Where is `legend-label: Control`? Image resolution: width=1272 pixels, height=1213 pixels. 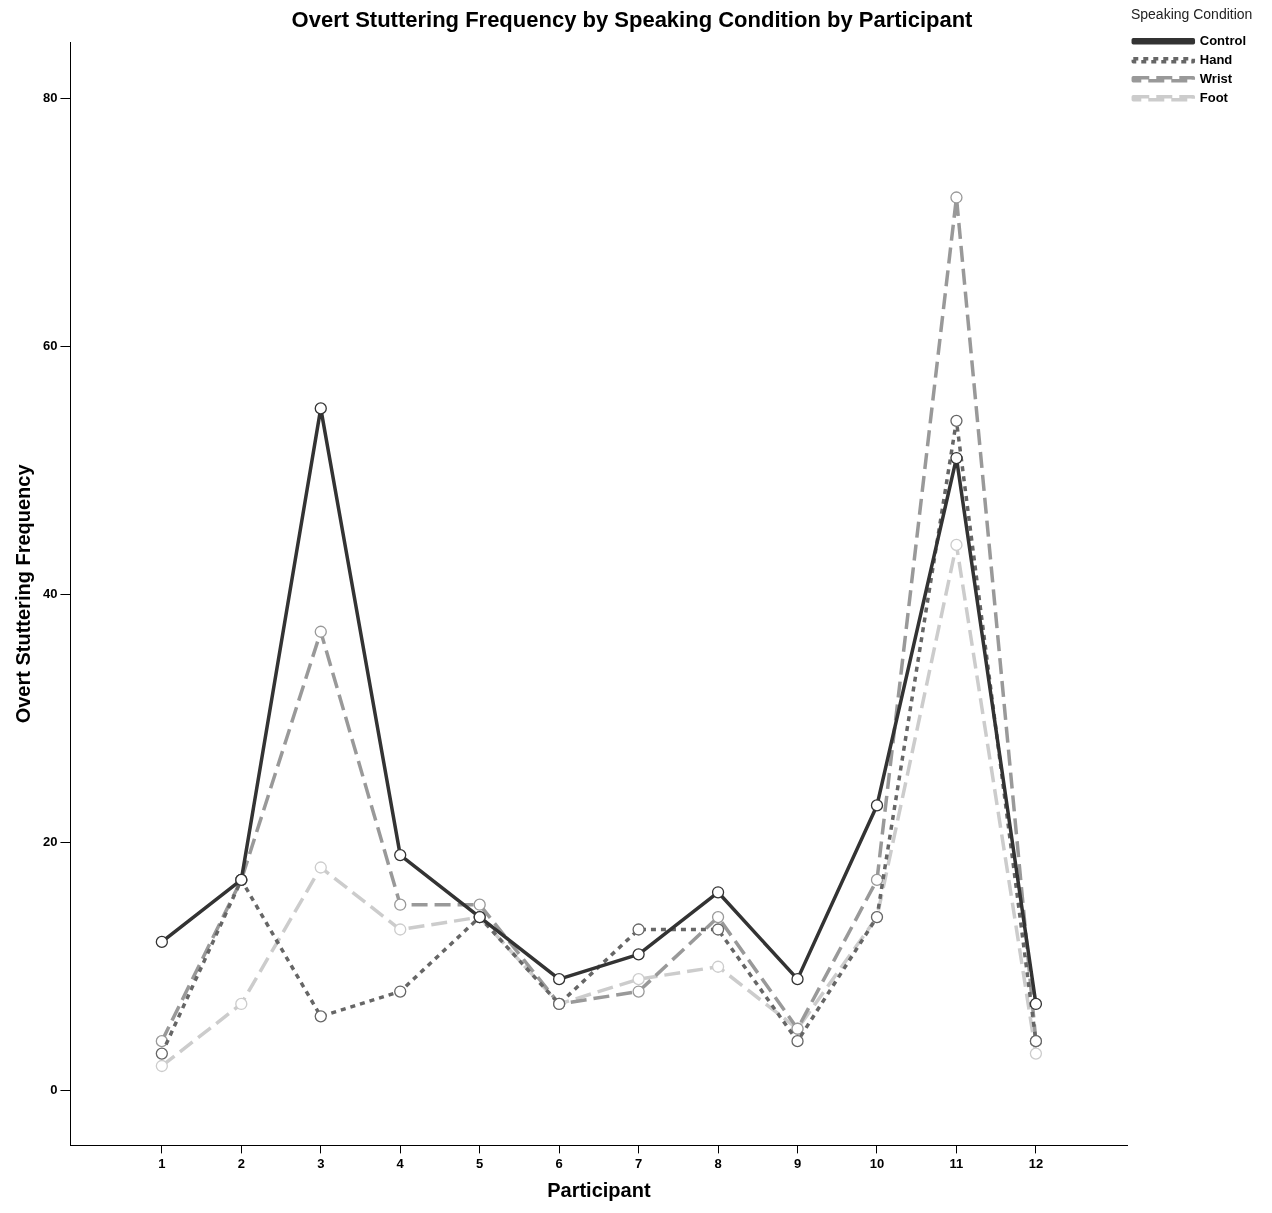 legend-label: Control is located at coordinates (1223, 40).